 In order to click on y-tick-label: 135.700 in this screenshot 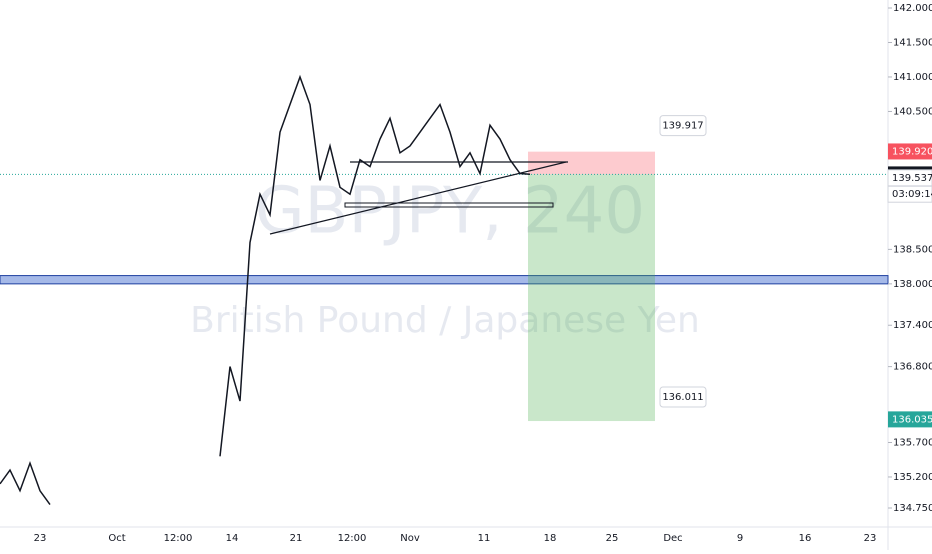, I will do `click(912, 442)`.